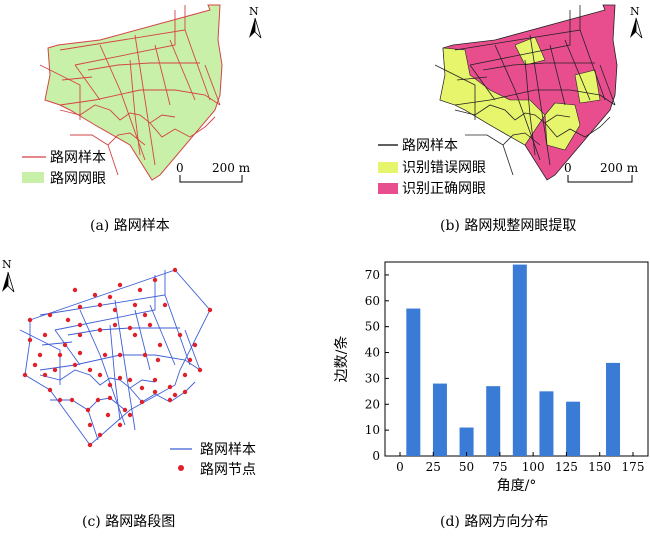  What do you see at coordinates (228, 450) in the screenshot?
I see `legend-road-label-c: 路网样本` at bounding box center [228, 450].